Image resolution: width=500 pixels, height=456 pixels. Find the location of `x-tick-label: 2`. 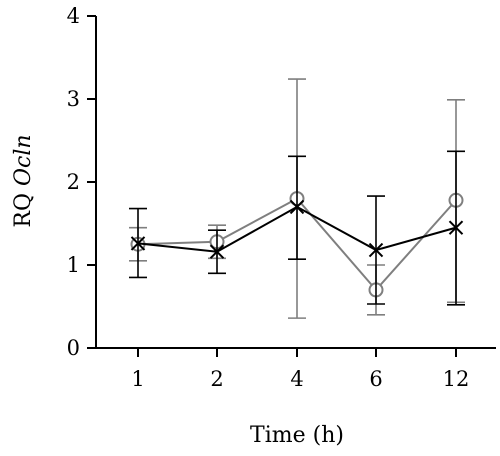

x-tick-label: 2 is located at coordinates (216, 379).